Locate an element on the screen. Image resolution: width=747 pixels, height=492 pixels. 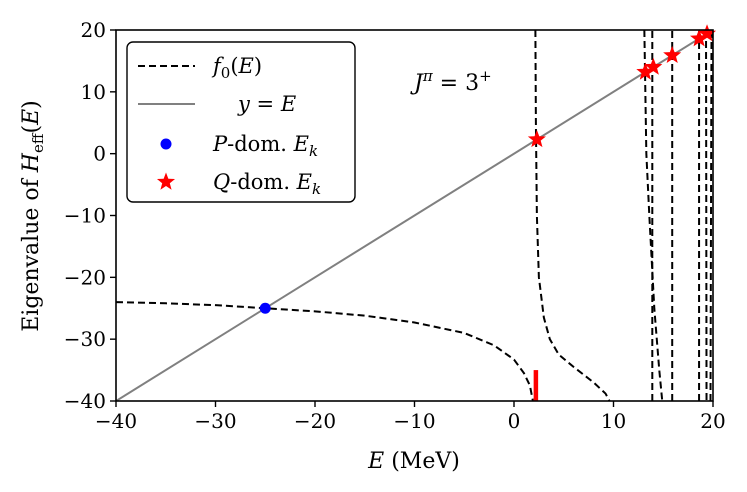
x-tick-label: 10 is located at coordinates (613, 421).